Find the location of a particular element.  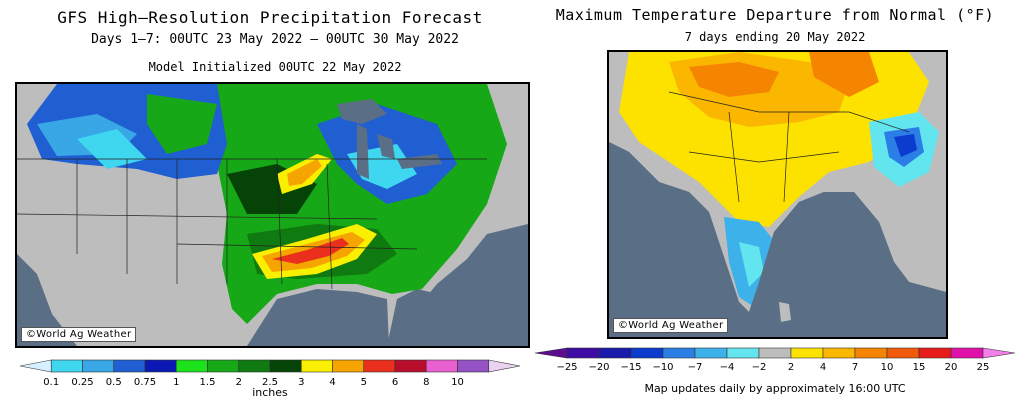

left-credit: ©World Ag Weather is located at coordinates (79, 334).